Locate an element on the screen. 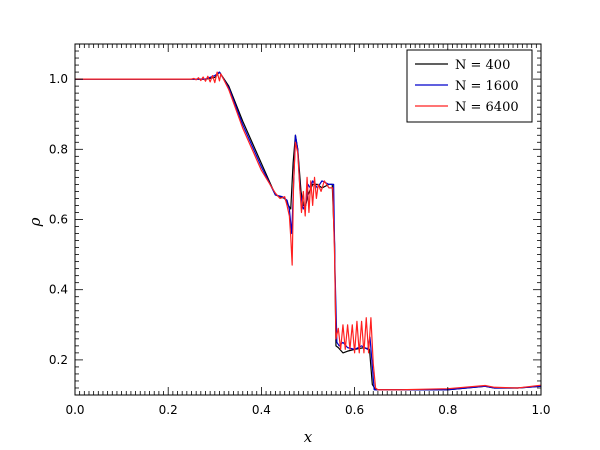  legend-box is located at coordinates (469, 86).